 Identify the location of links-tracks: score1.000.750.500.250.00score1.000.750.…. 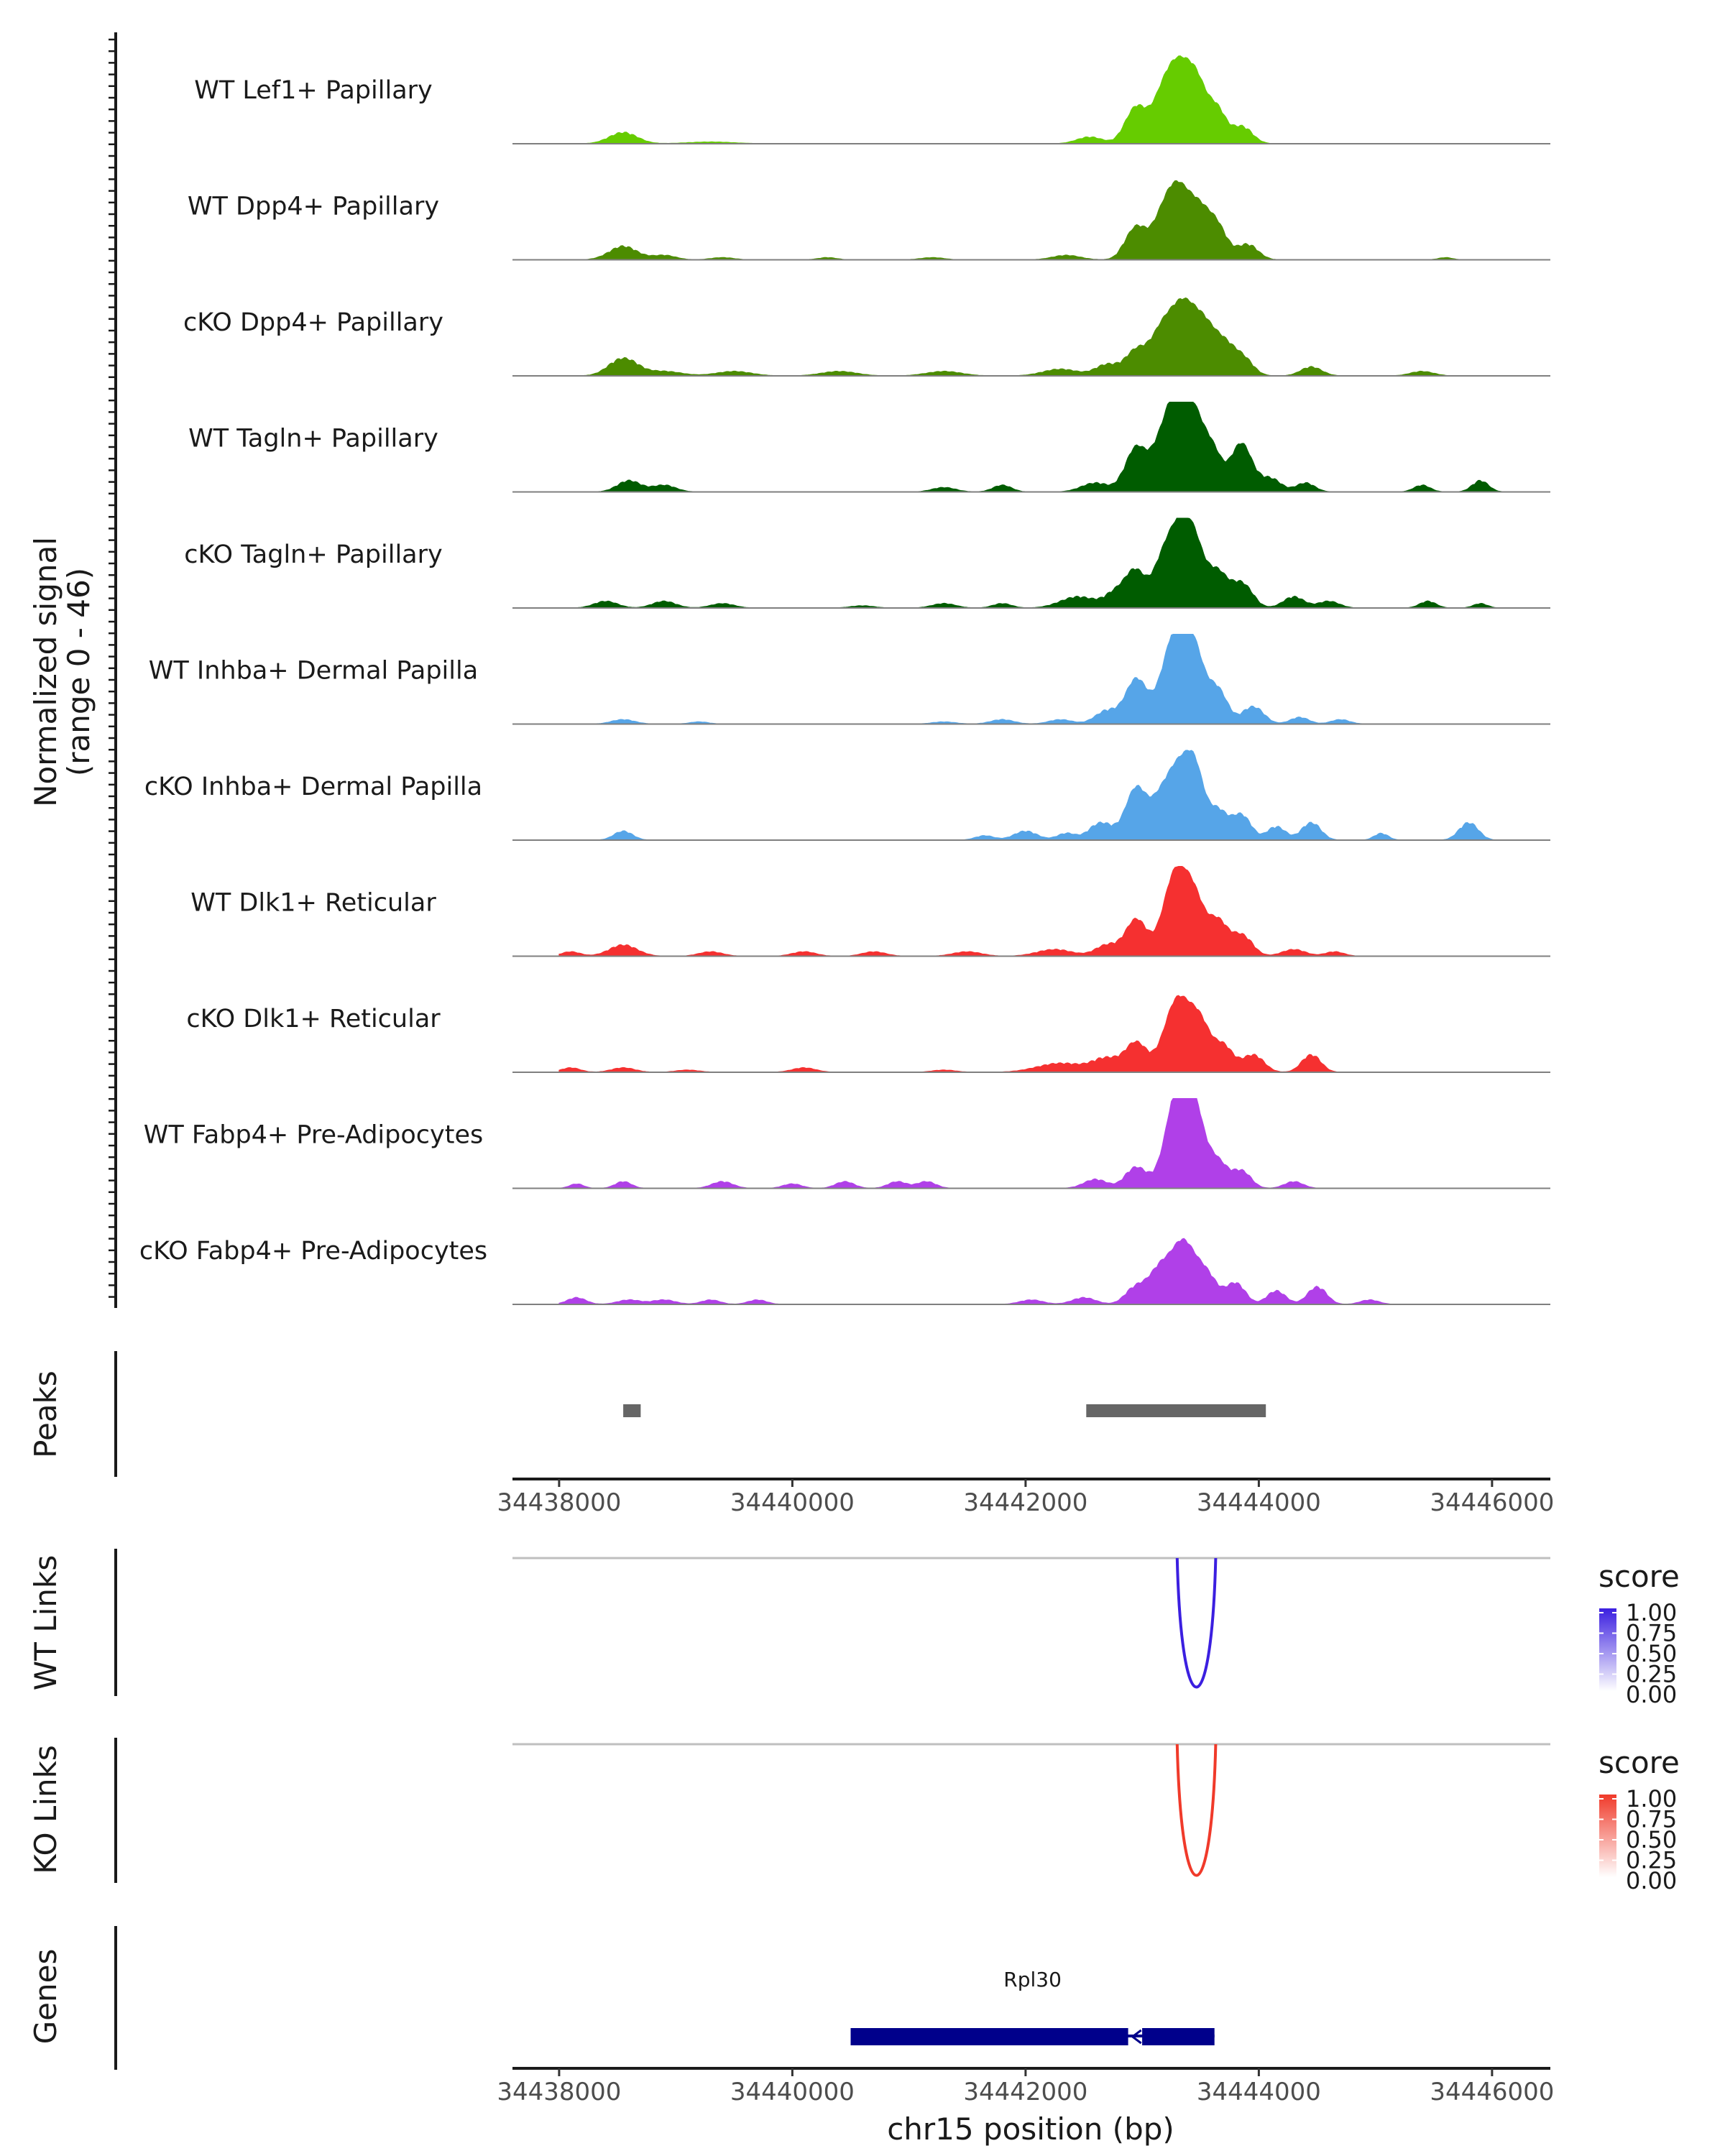
(897, 1721).